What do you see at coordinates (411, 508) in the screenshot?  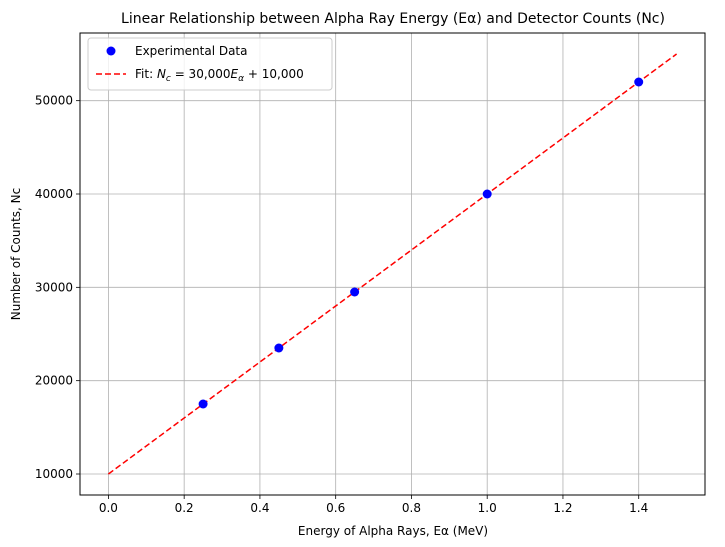 I see `x-tick-label: 0.8` at bounding box center [411, 508].